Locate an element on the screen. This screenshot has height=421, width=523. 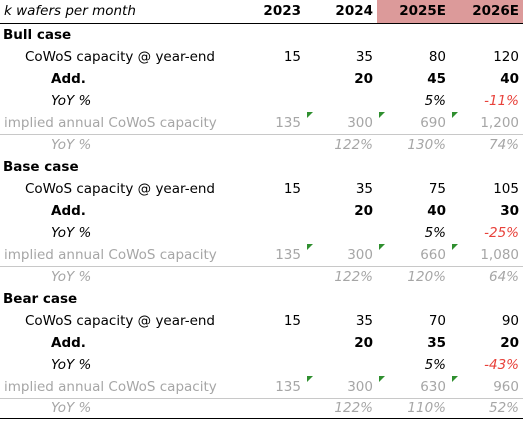
value-cell: 70 is located at coordinates (437, 321).